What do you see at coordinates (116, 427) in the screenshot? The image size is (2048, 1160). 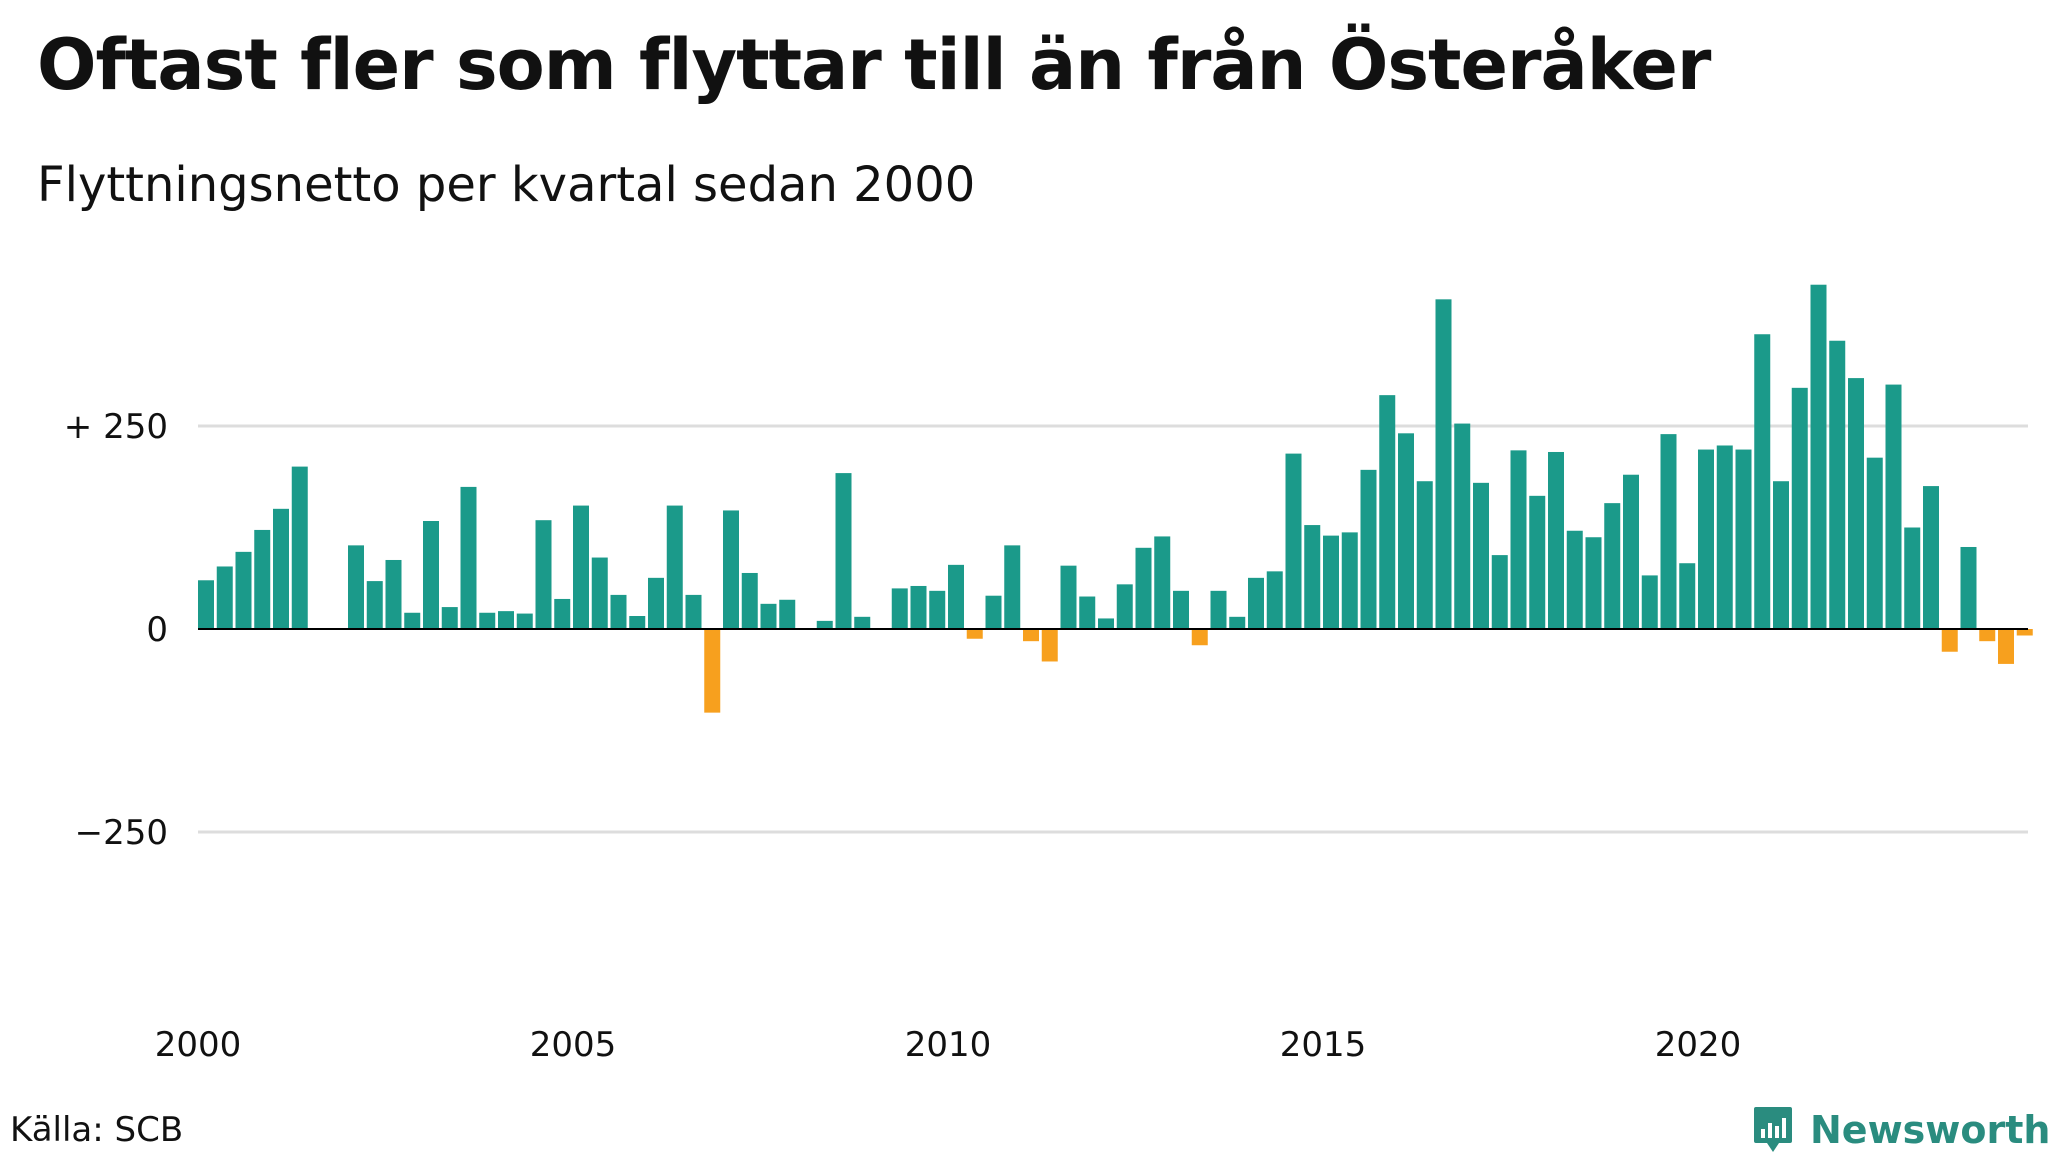 I see `y-tick-label: + 250` at bounding box center [116, 427].